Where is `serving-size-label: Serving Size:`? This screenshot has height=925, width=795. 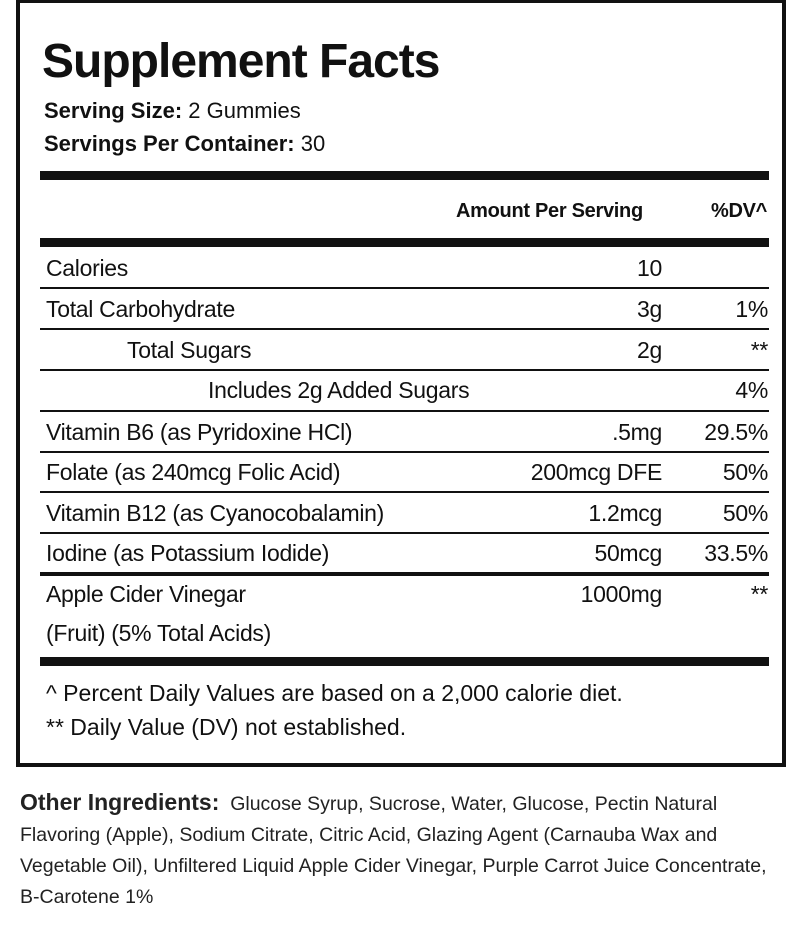
serving-size-label: Serving Size: is located at coordinates (113, 110).